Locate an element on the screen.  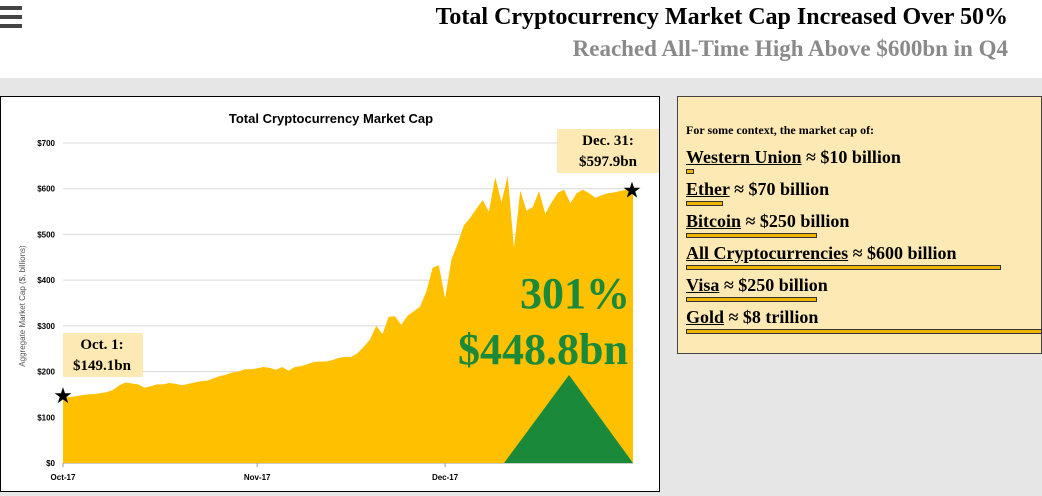
context-item-label: All Cryptocurrencies is located at coordinates (767, 253).